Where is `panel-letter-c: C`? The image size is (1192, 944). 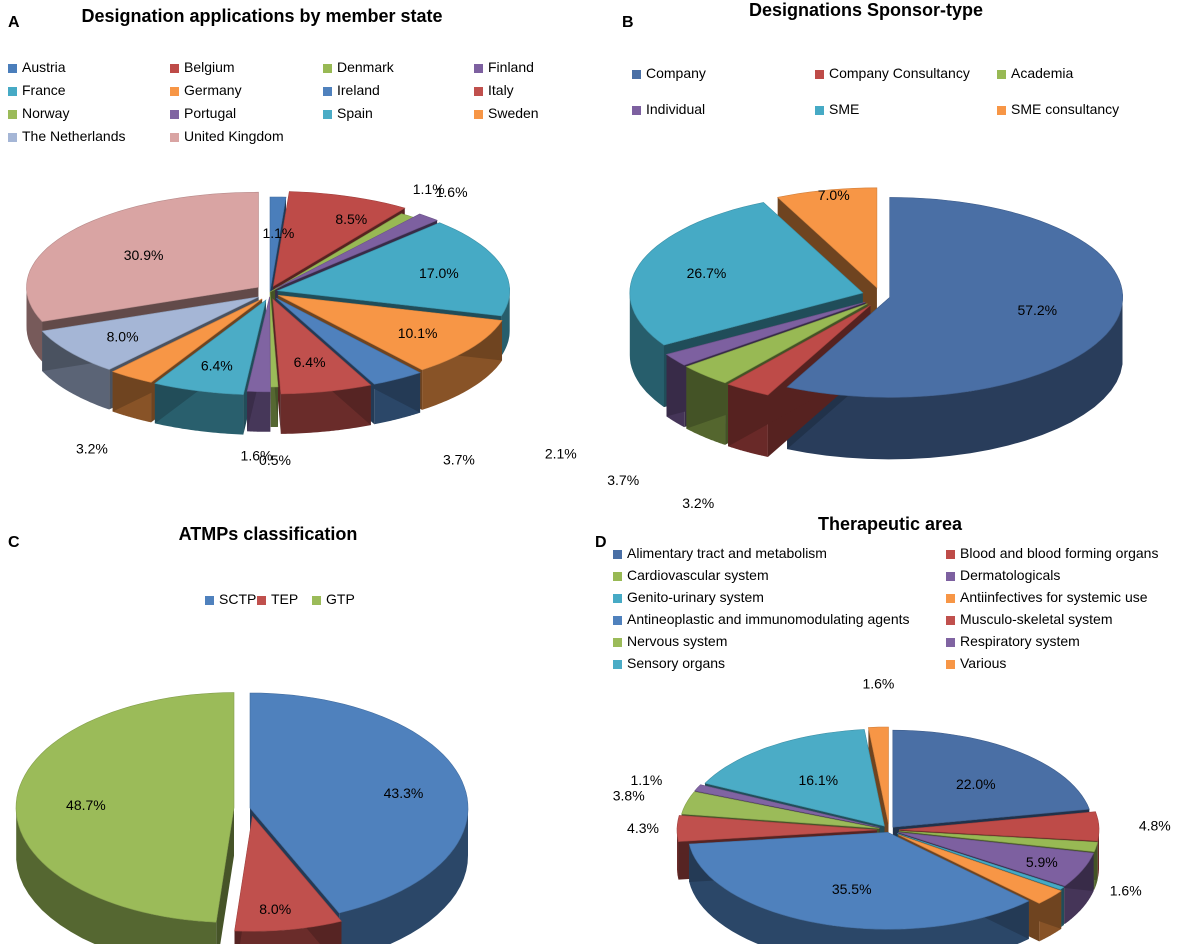
panel-letter-c: C is located at coordinates (14, 542).